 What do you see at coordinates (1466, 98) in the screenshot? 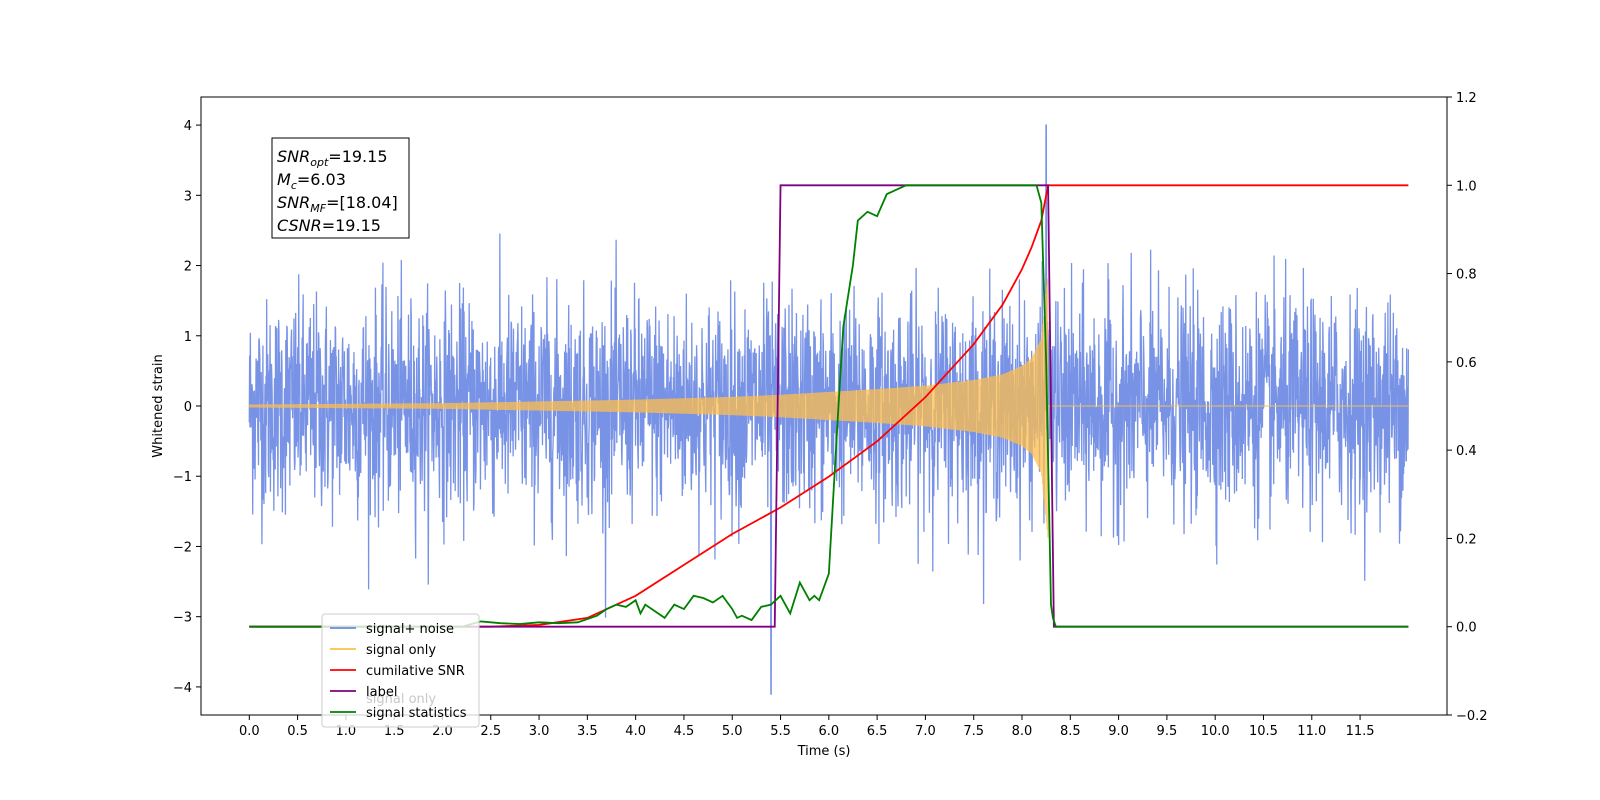
I see `y-right-tick-label: 1.2` at bounding box center [1466, 98].